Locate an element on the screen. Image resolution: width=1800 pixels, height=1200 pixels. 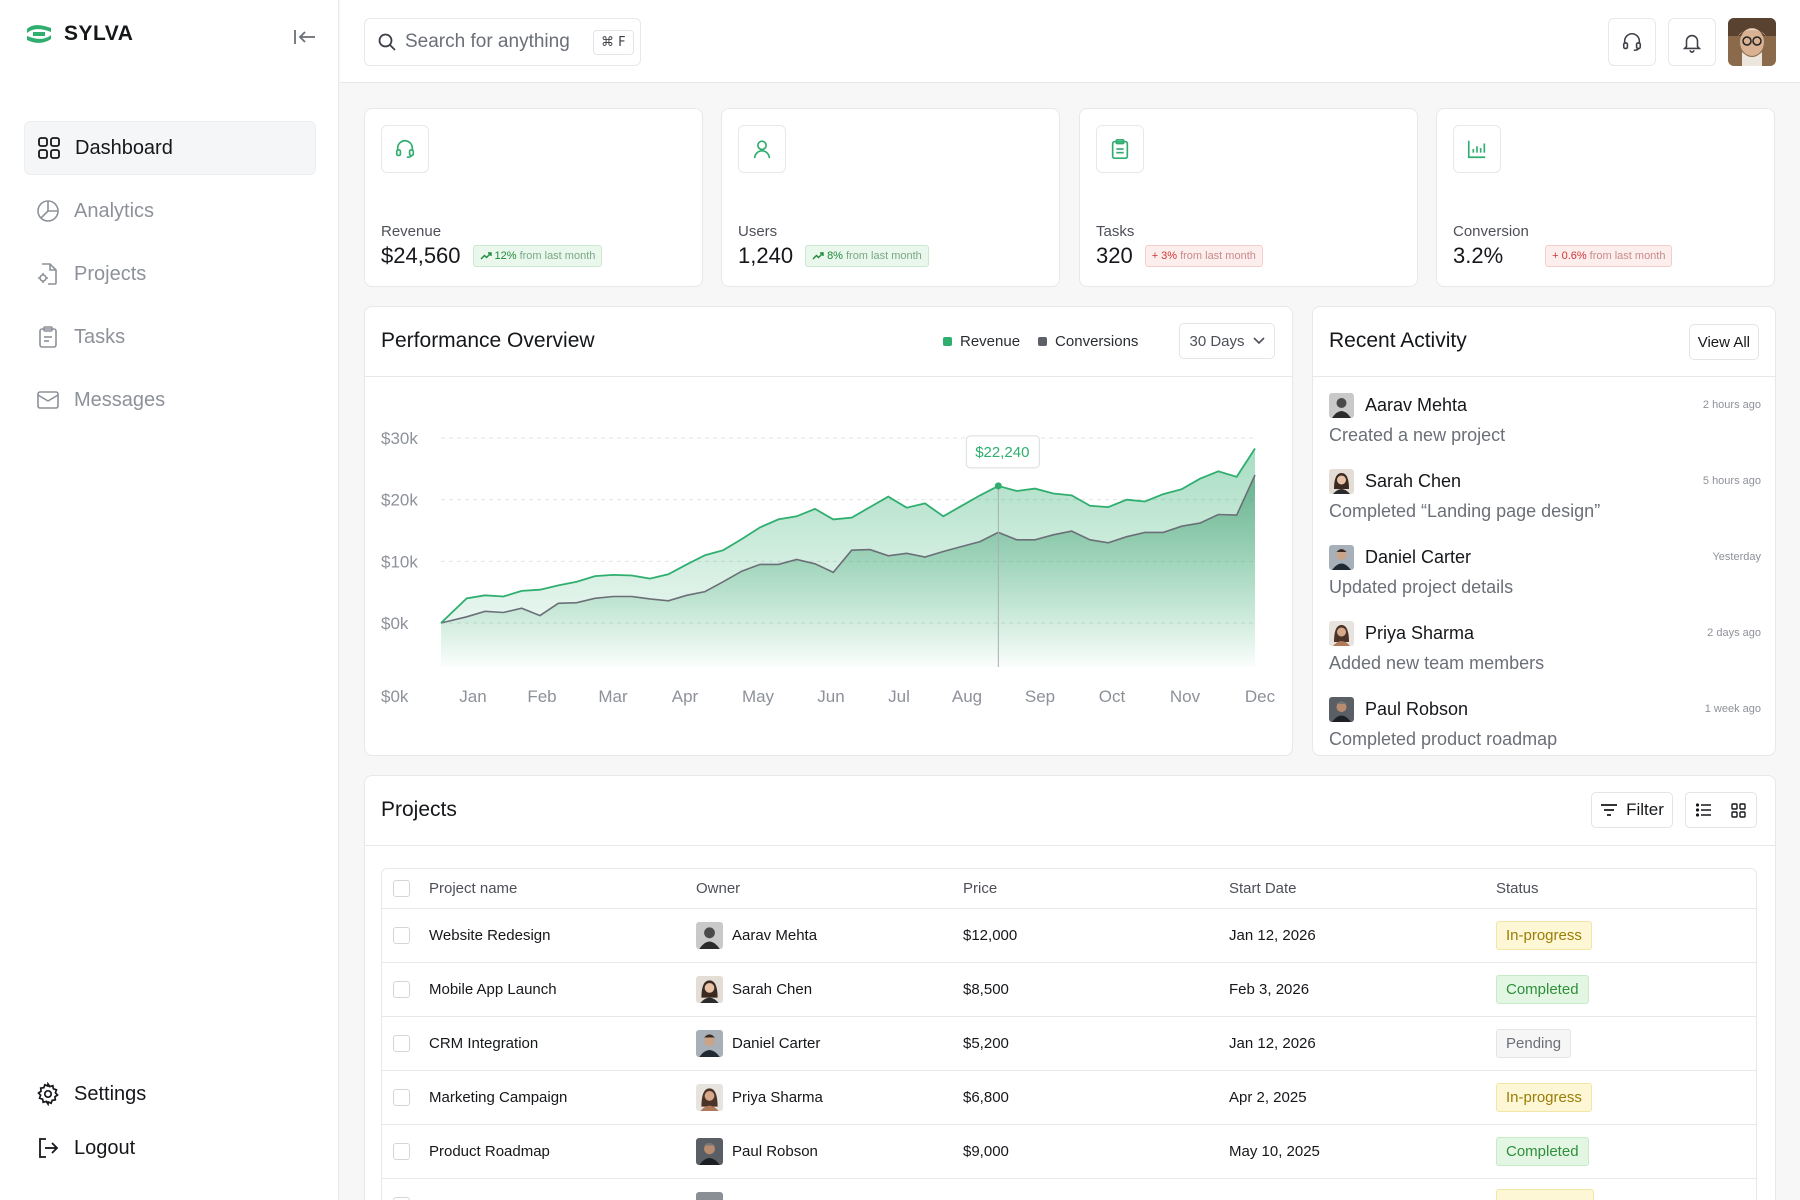
stat-card-users: Users 1,240 8% from last month is located at coordinates (890, 197).